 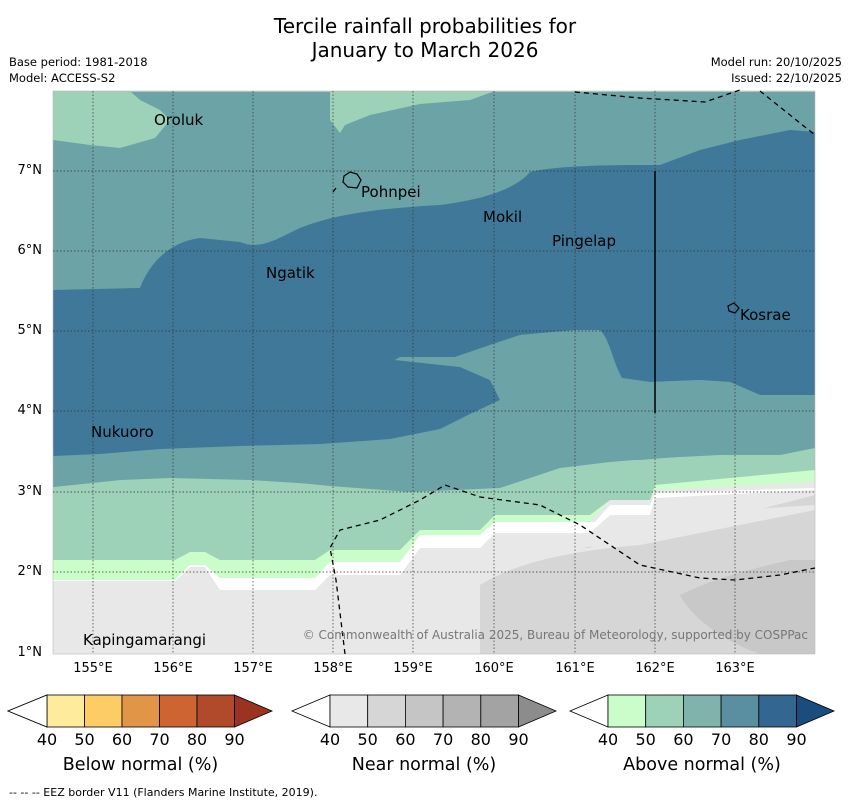 What do you see at coordinates (683, 739) in the screenshot?
I see `above-tick-60: 60` at bounding box center [683, 739].